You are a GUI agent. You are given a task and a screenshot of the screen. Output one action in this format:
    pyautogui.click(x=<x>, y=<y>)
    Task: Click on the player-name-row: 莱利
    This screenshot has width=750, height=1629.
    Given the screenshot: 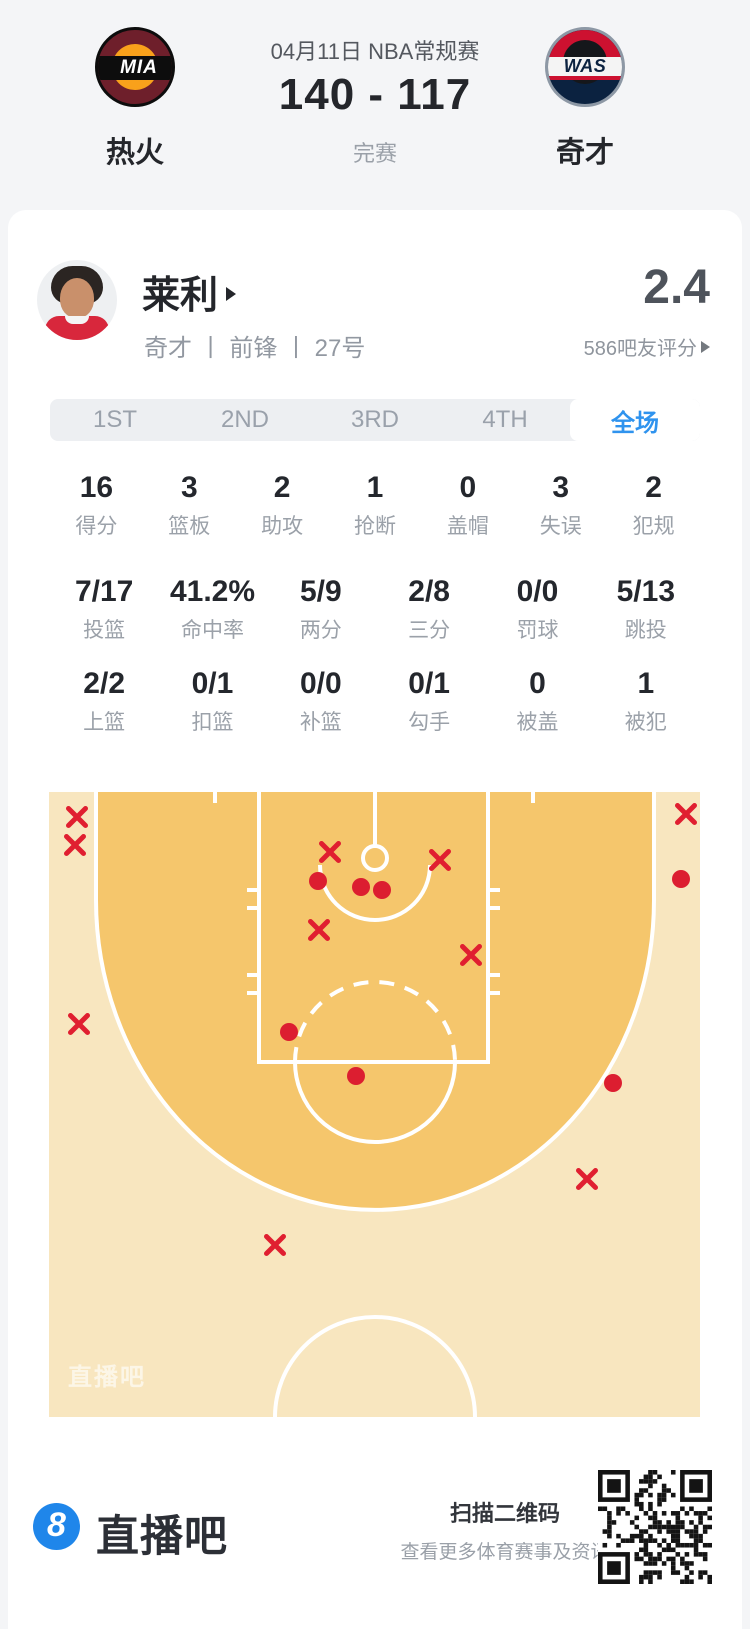 What is the action you would take?
    pyautogui.click(x=189, y=291)
    